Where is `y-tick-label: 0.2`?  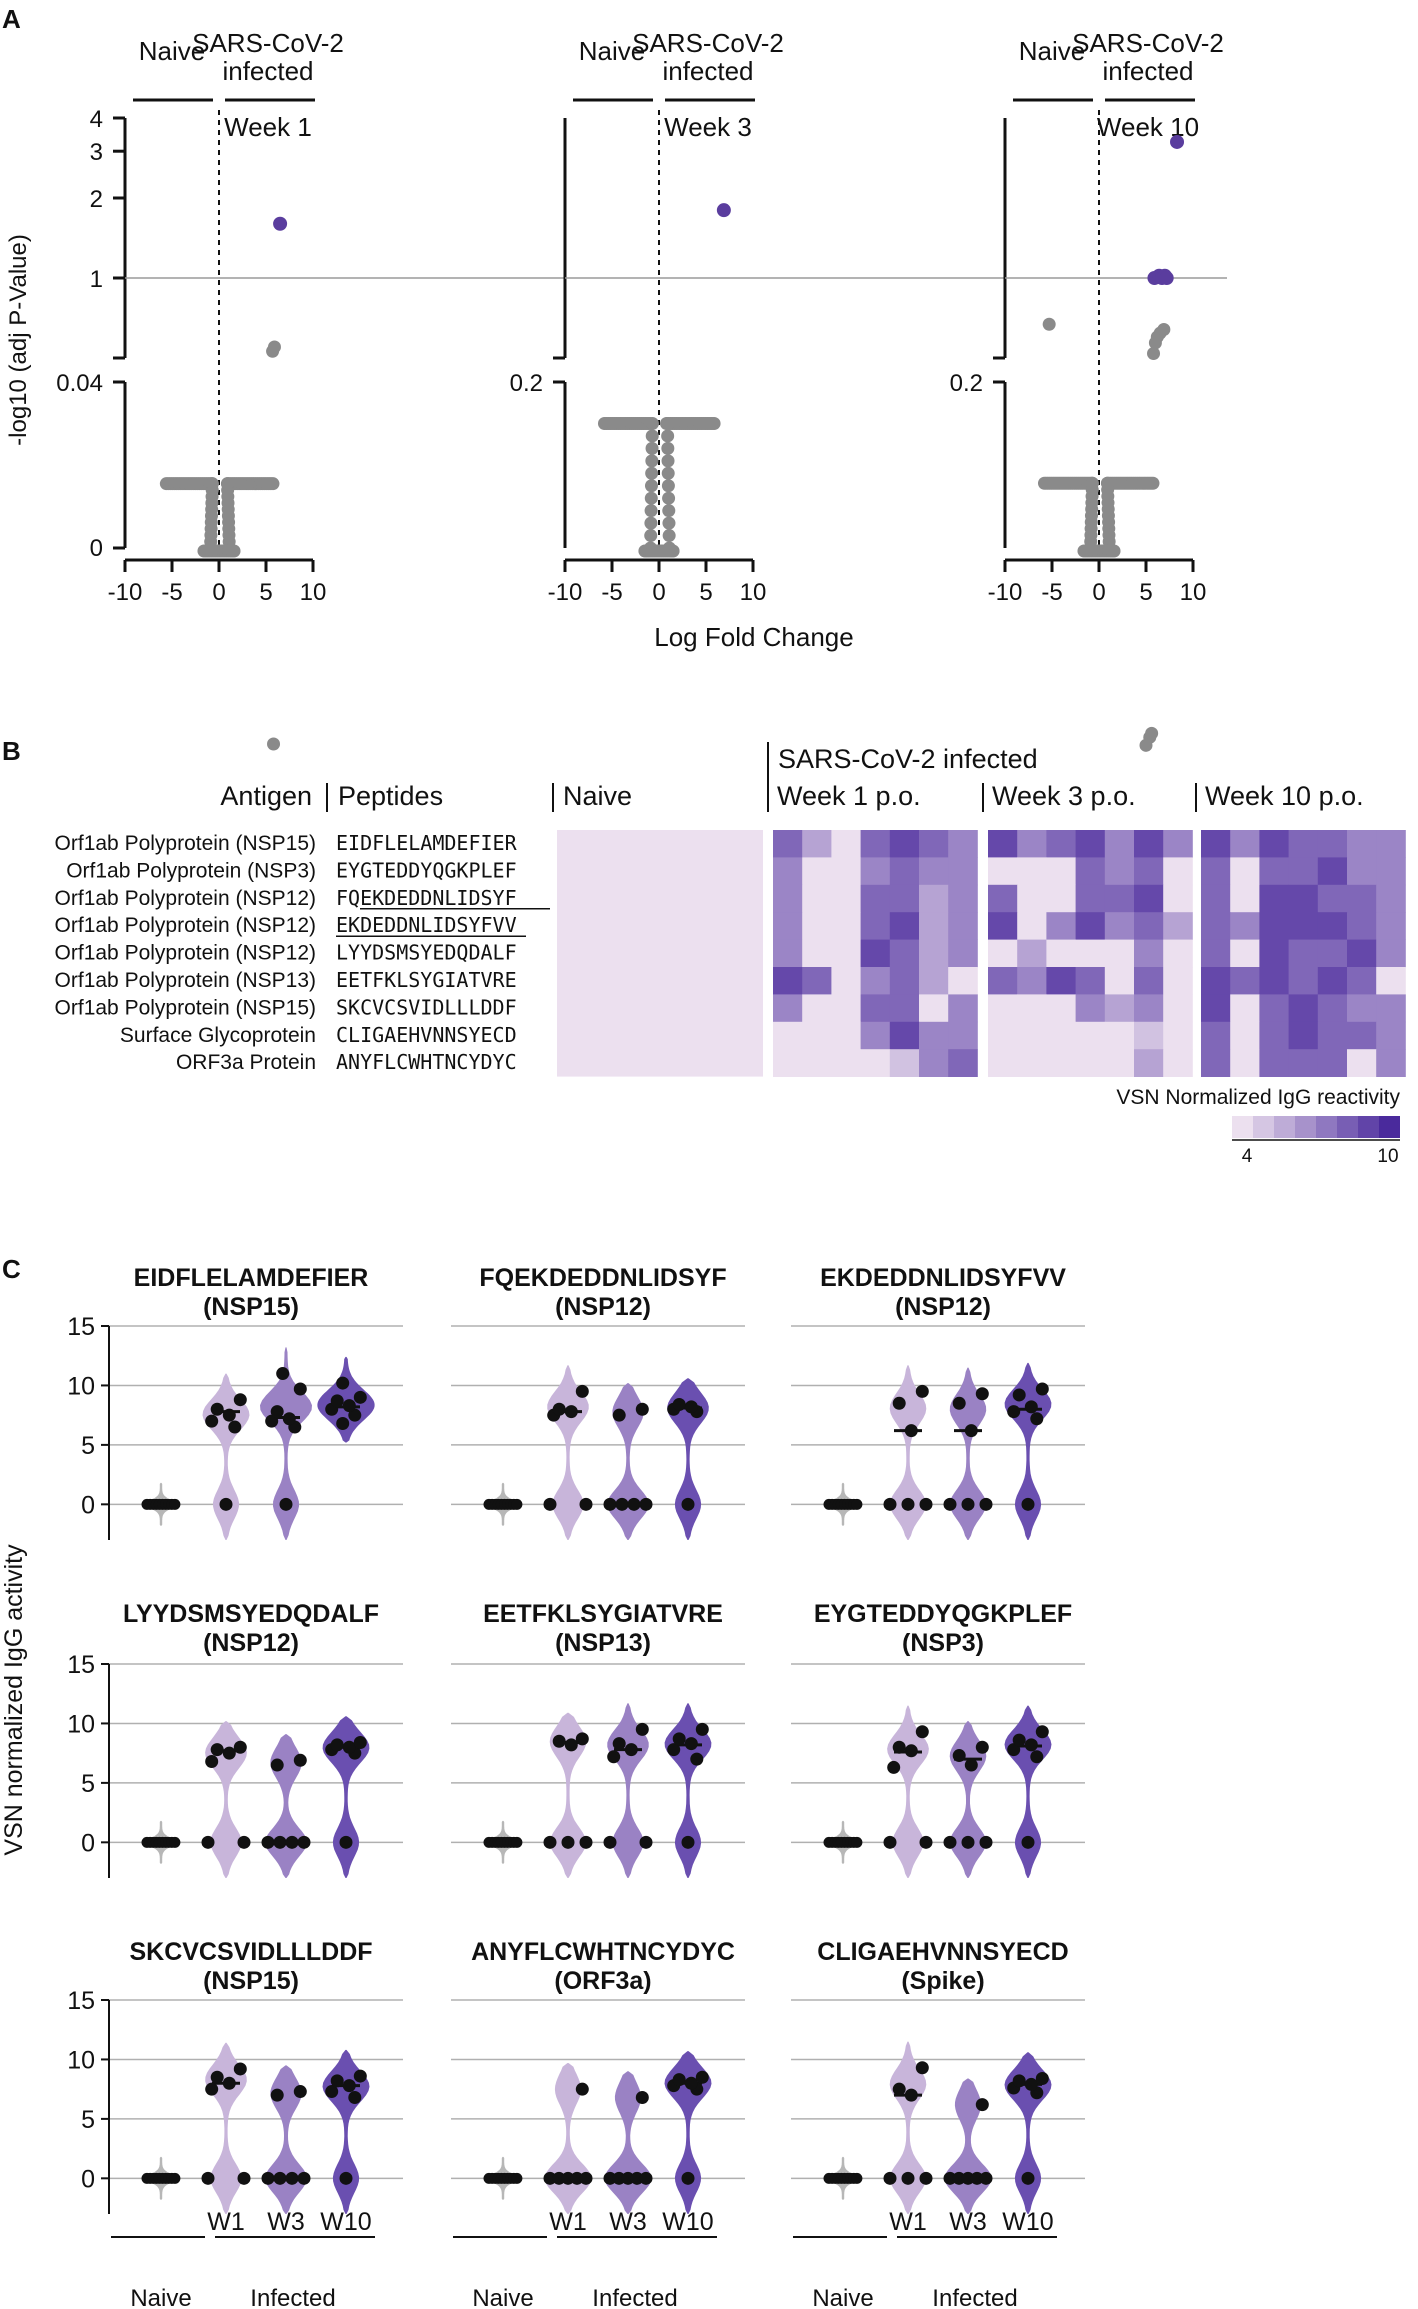
y-tick-label: 0.2 is located at coordinates (966, 383).